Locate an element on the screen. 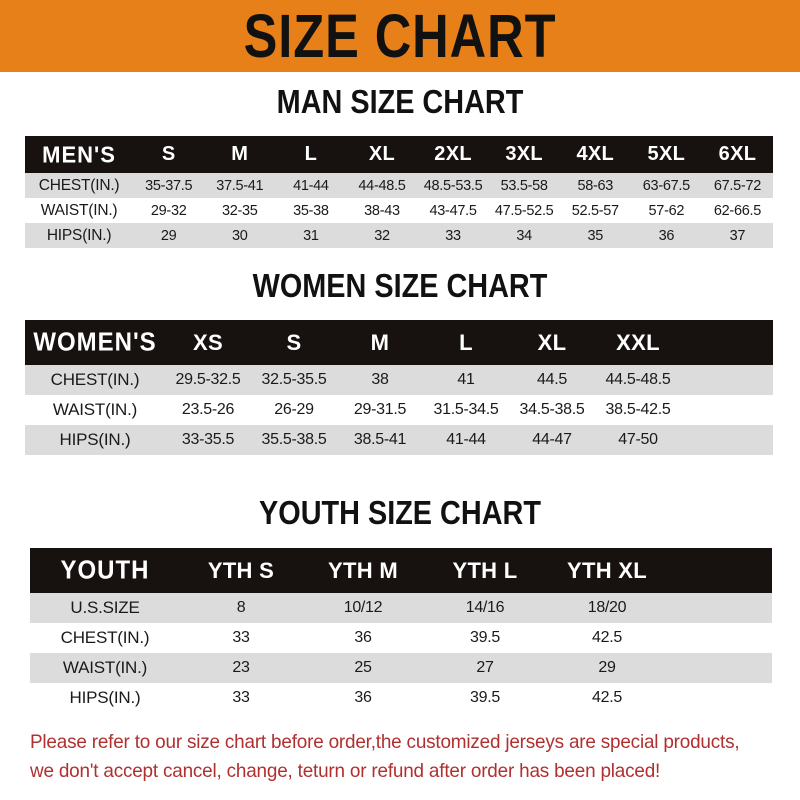 The image size is (800, 800). column-header-womens: WOMEN'S is located at coordinates (95, 342).